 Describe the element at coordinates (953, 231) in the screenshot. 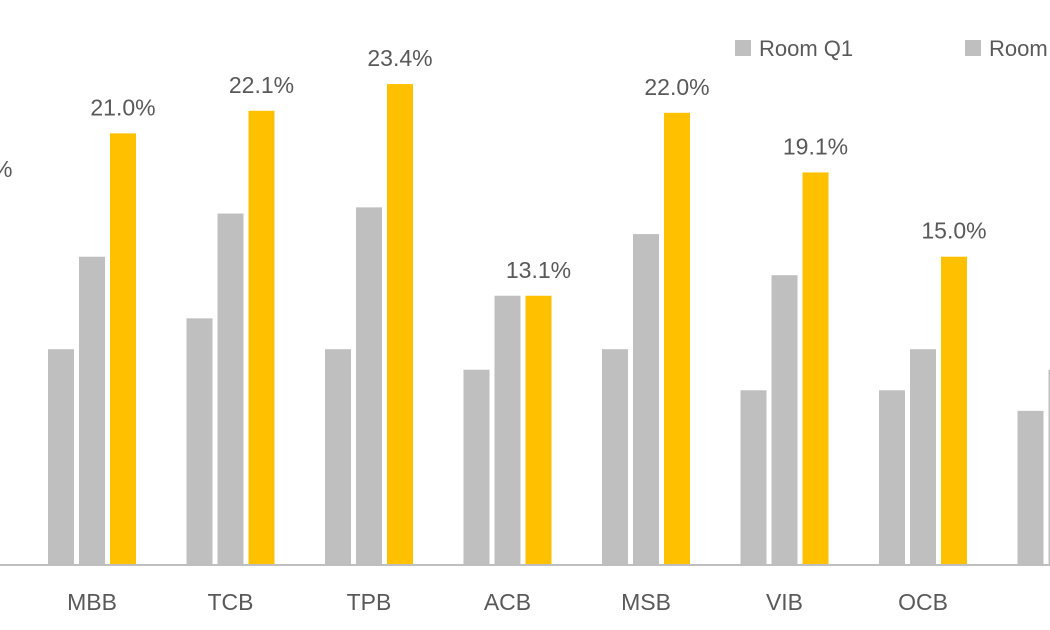

I see `data-label-ocb: 15.0%` at that location.